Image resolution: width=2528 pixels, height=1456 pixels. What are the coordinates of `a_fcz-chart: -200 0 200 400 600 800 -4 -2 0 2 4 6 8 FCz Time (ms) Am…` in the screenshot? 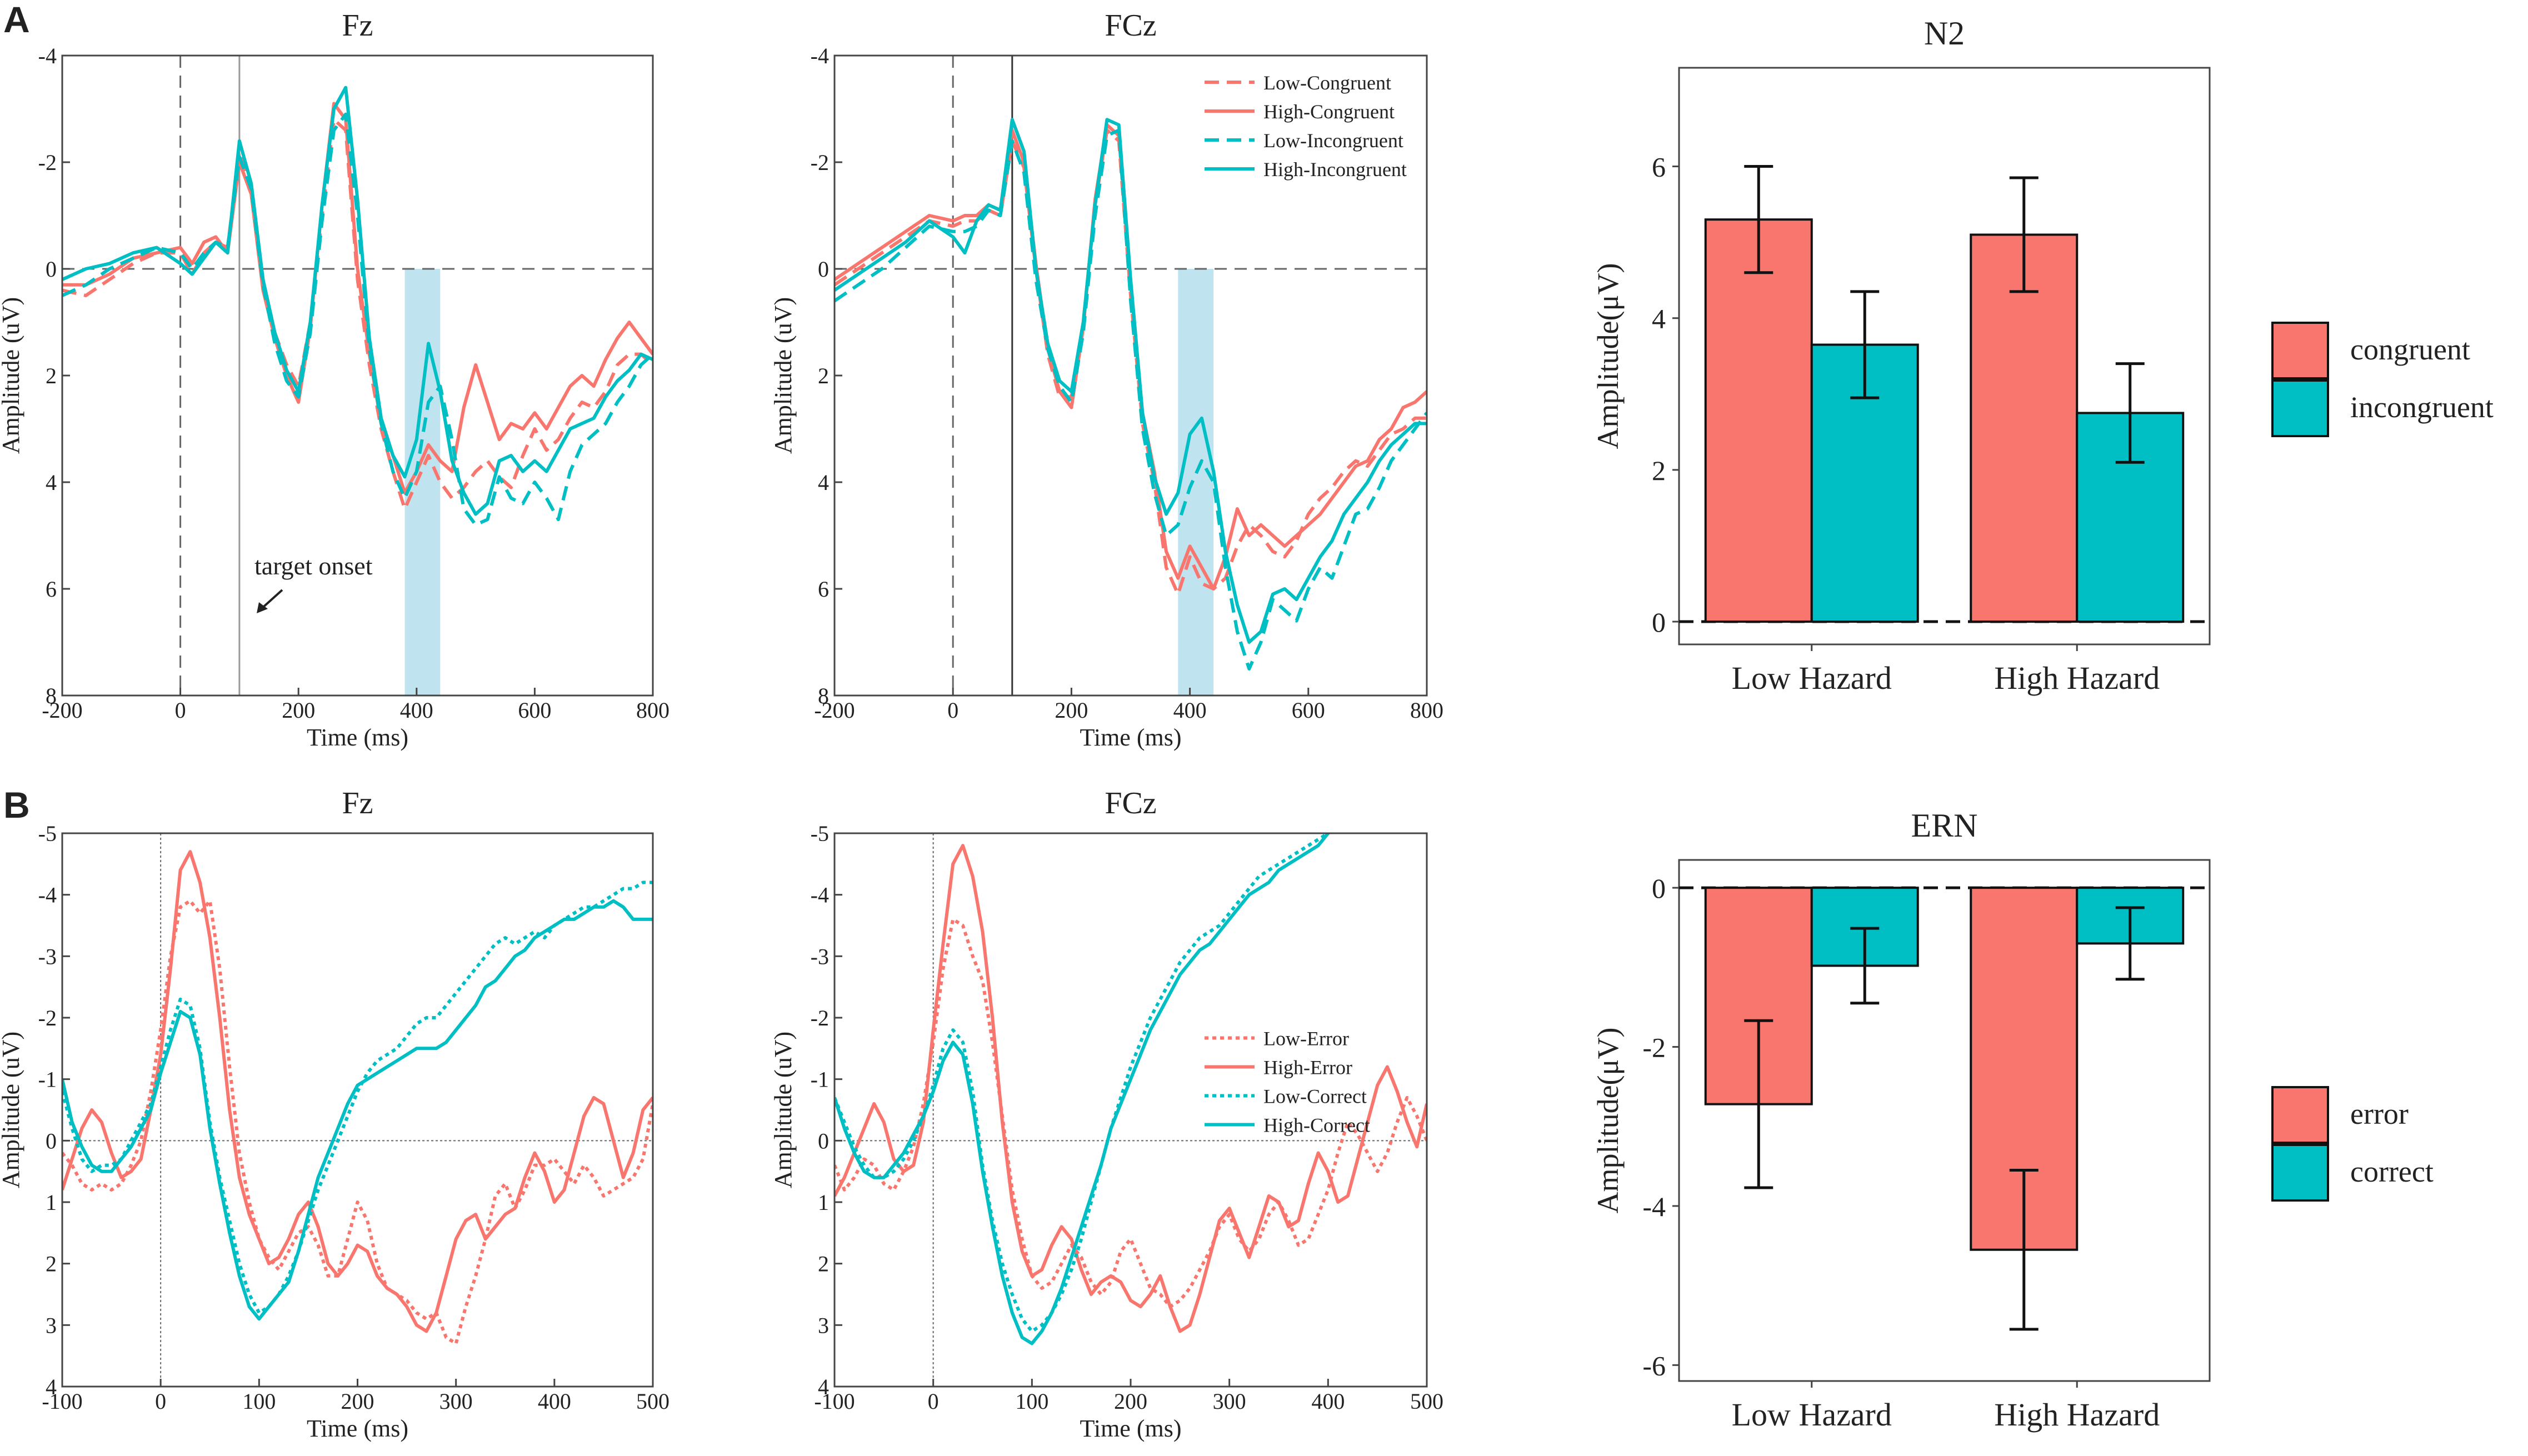 It's located at (1106, 379).